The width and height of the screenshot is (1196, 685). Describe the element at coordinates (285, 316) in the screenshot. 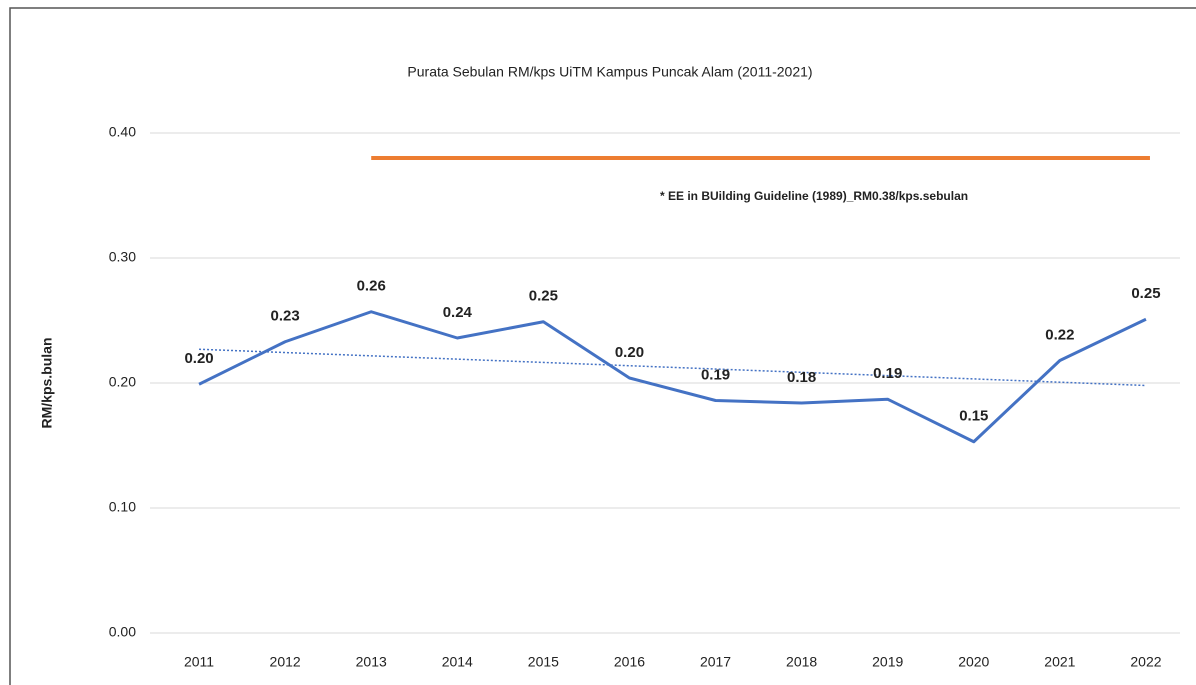

I see `data-label: 0.23` at that location.